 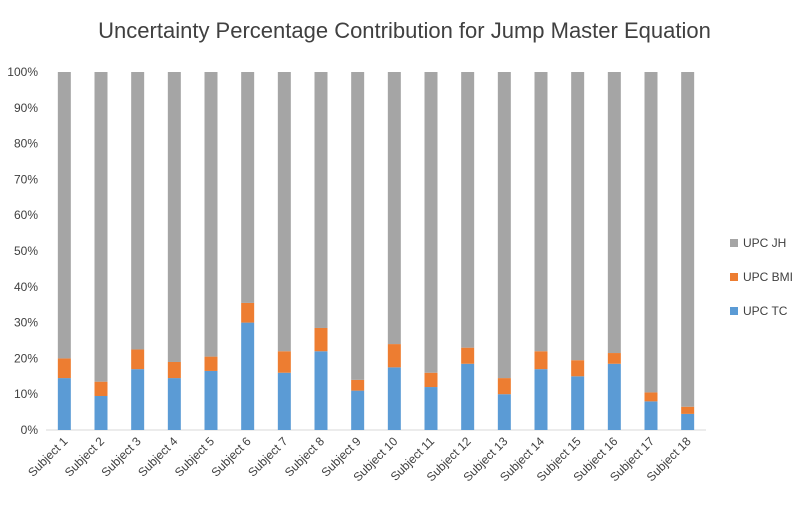 What do you see at coordinates (26, 287) in the screenshot?
I see `y-tick-label: 40%` at bounding box center [26, 287].